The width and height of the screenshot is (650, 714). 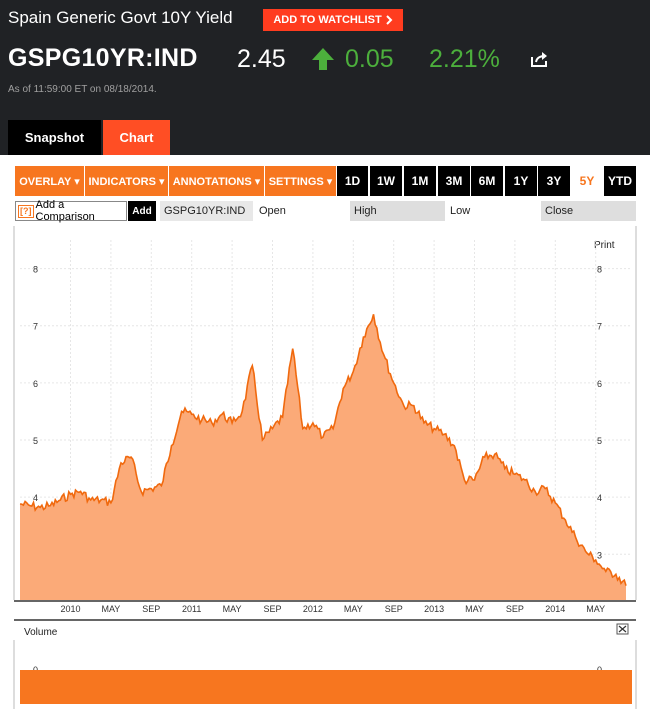 I want to click on y-tick-label-left: 6, so click(x=35, y=384).